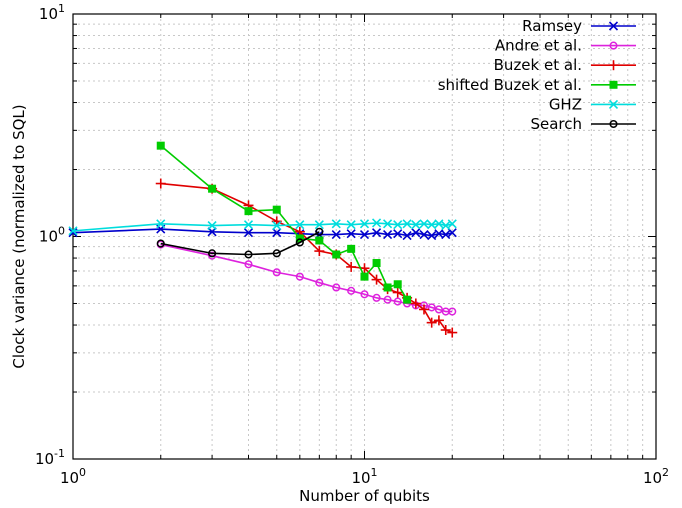 Image resolution: width=682 pixels, height=508 pixels. Describe the element at coordinates (565, 104) in the screenshot. I see `legend-label: GHZ` at that location.